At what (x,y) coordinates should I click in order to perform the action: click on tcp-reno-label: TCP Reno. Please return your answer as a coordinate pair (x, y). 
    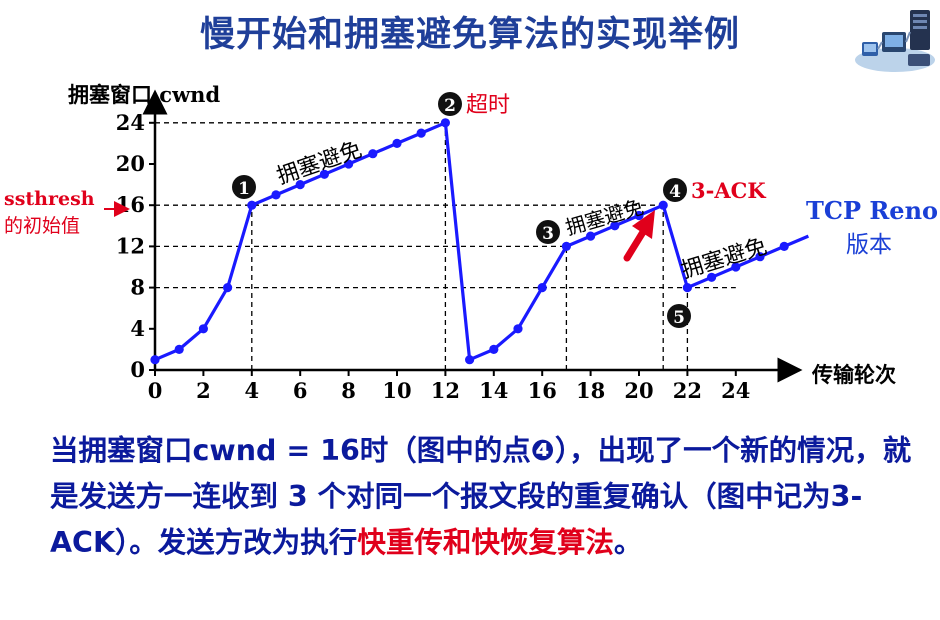
    Looking at the image, I should click on (872, 210).